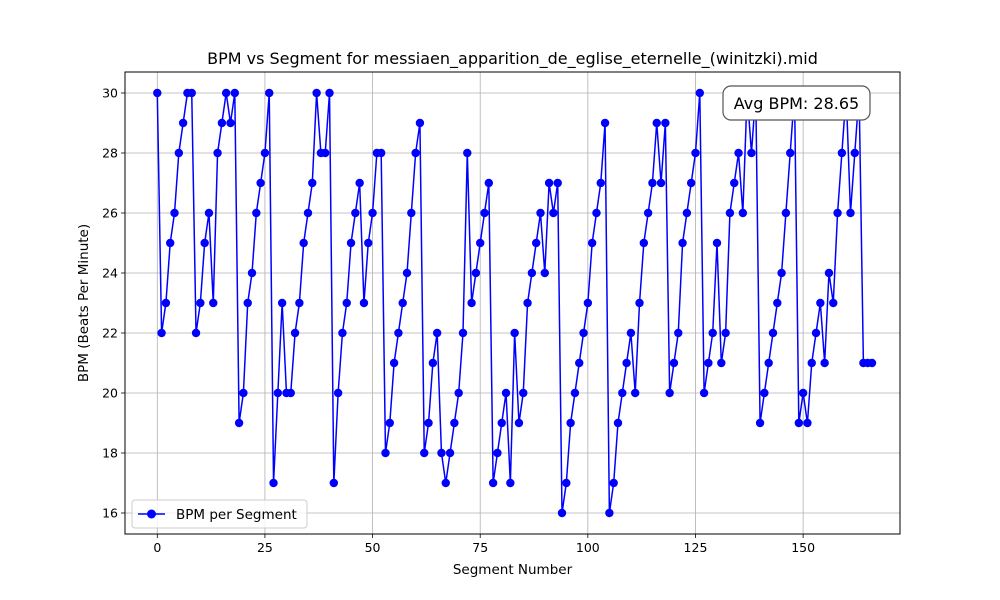 The width and height of the screenshot is (1000, 600). What do you see at coordinates (236, 515) in the screenshot?
I see `legend-label: BPM per Segment` at bounding box center [236, 515].